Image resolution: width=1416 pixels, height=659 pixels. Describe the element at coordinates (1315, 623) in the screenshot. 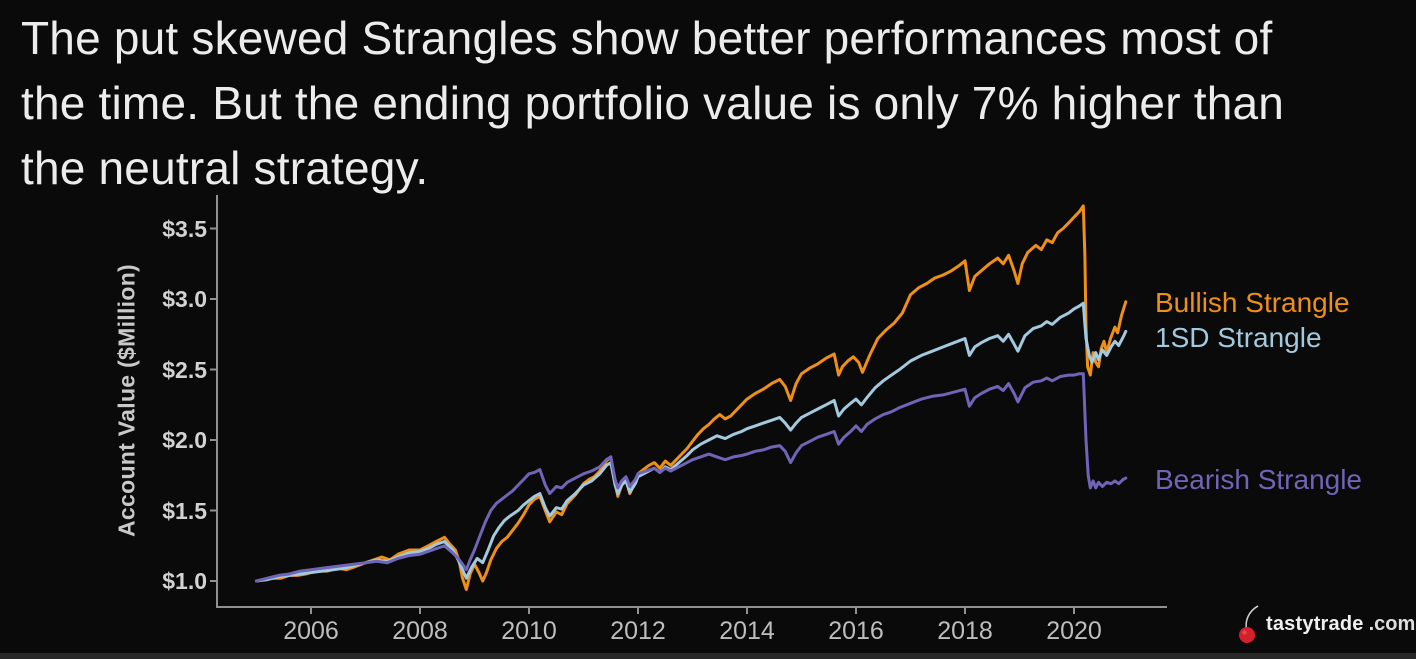

I see `logo-brand-text: tastytrade` at that location.